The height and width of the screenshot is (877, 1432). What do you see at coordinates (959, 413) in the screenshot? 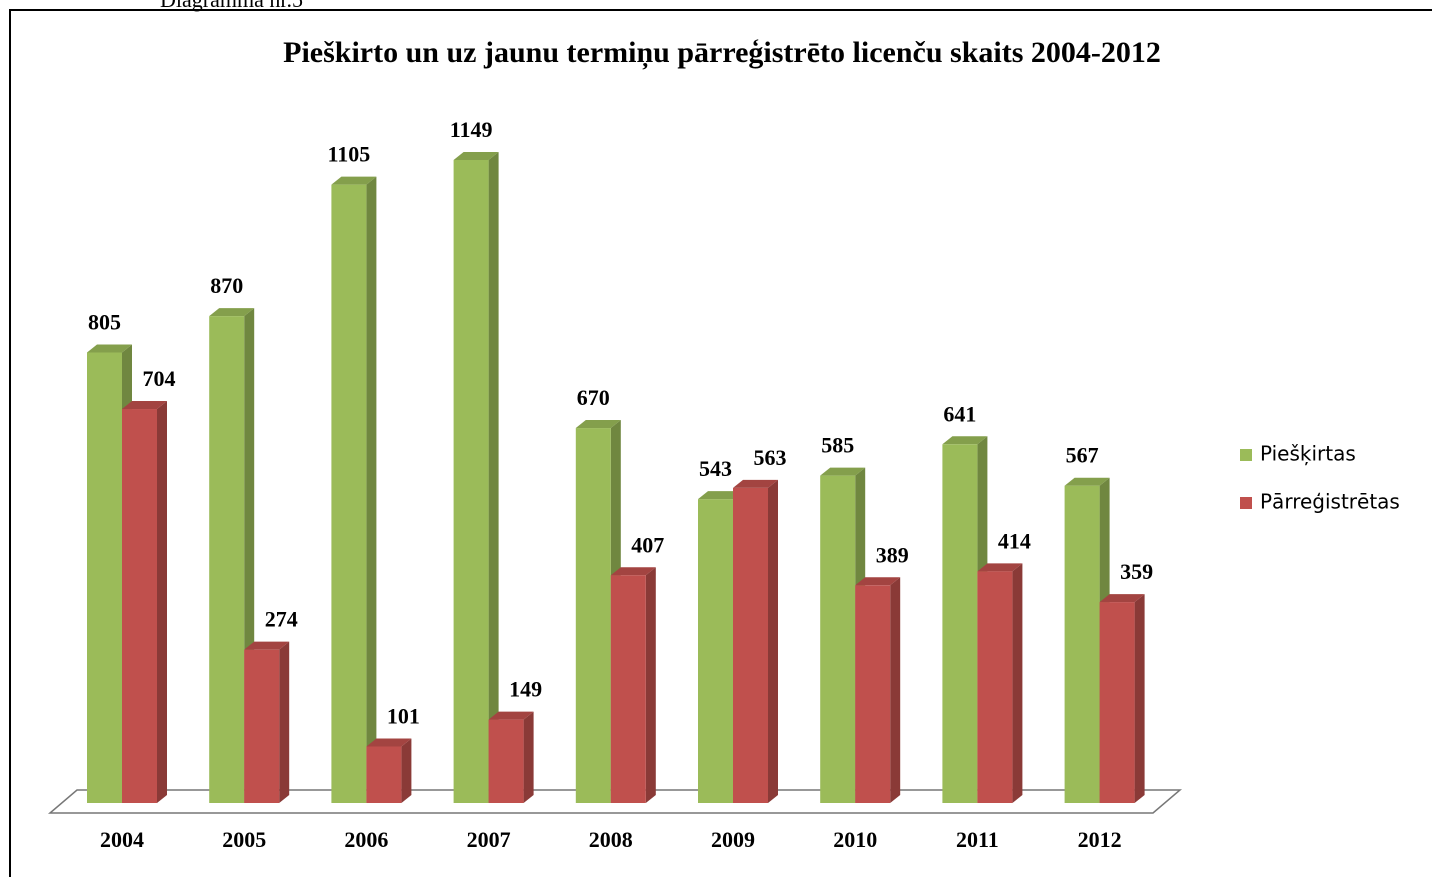
I see `data-label: 641` at bounding box center [959, 413].